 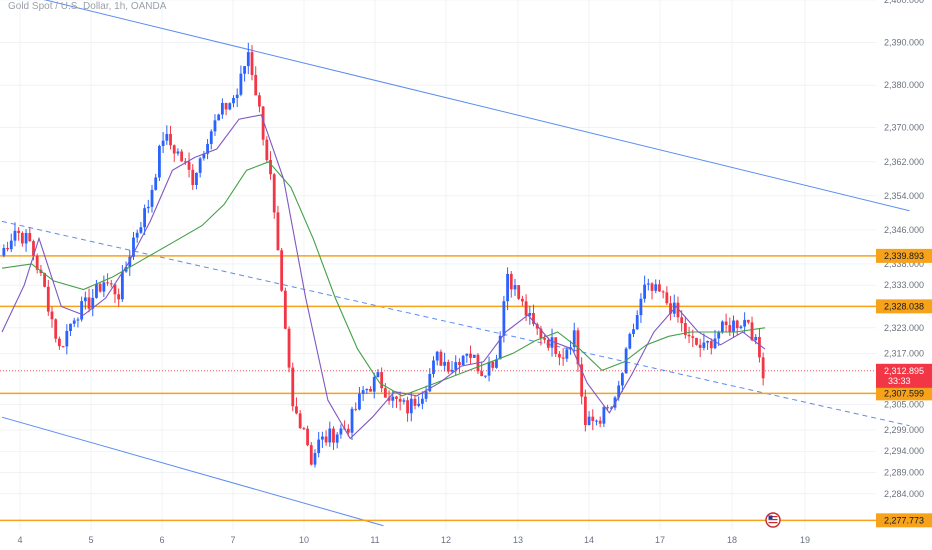 What do you see at coordinates (19, 540) in the screenshot?
I see `x-tick-label: 4` at bounding box center [19, 540].